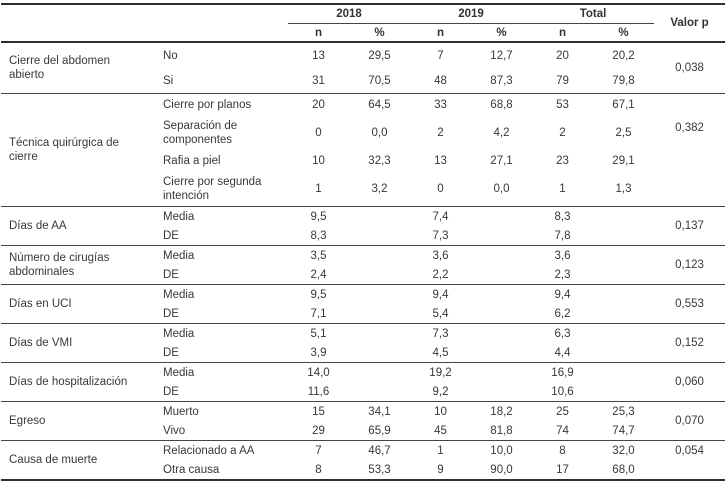 The height and width of the screenshot is (489, 725). I want to click on table-row: Otra causa 8 53,3 9 90,0 17 68,0, so click(363, 470).